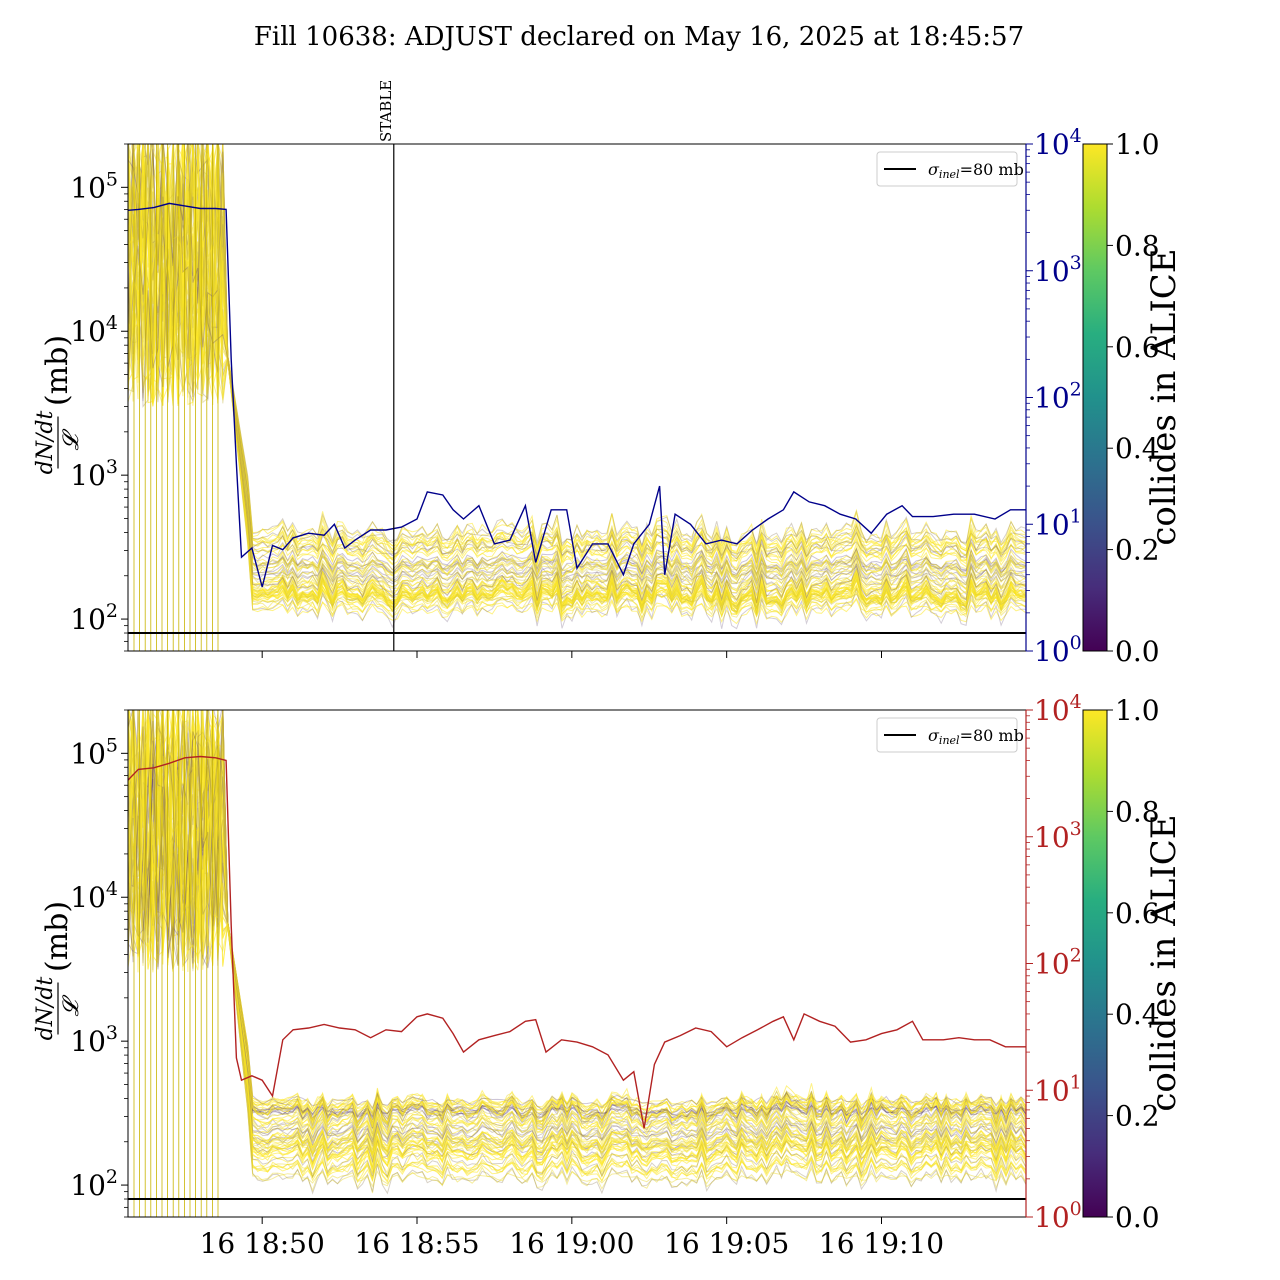 This screenshot has width=1280, height=1280. I want to click on y-axis-label-bottom: dN/dt 𝓛 (mb), so click(58, 970).